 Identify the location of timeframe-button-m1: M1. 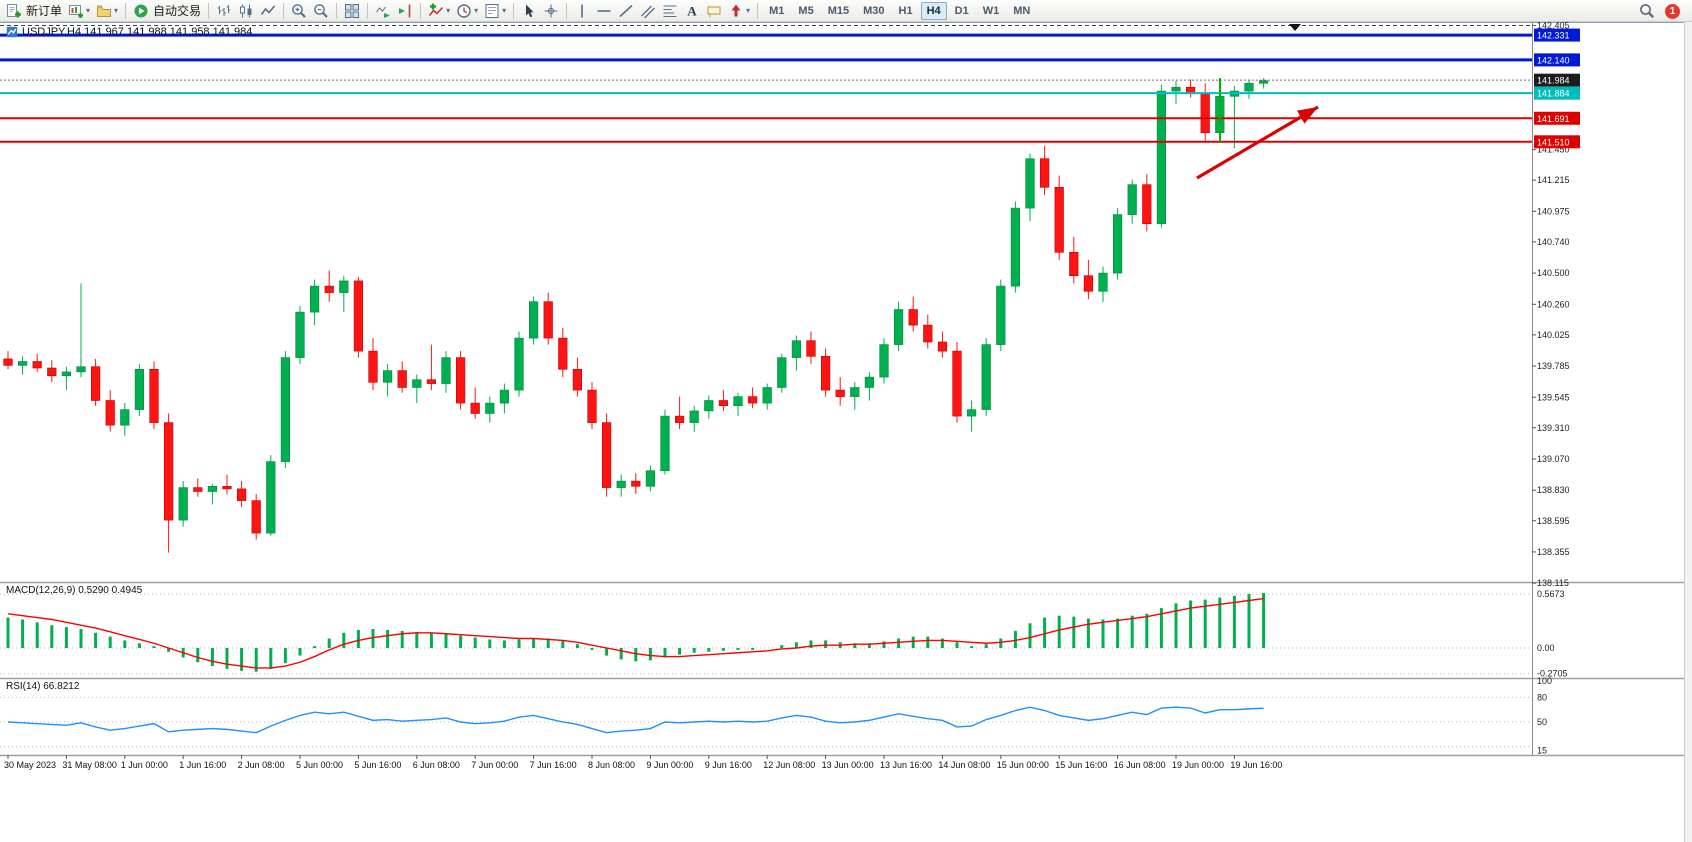
(777, 10).